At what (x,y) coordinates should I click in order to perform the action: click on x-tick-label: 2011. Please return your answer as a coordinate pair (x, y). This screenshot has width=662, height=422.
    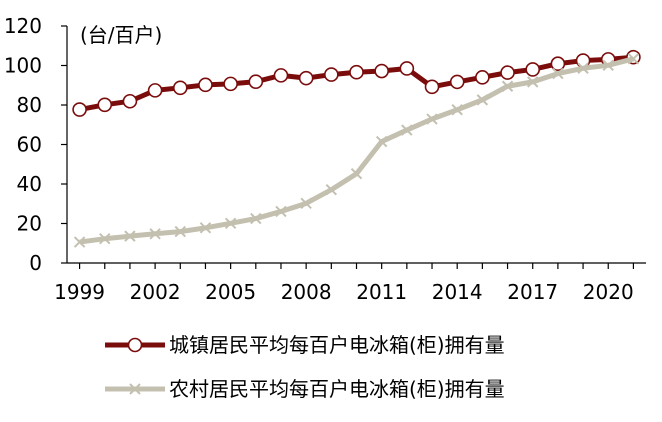
    Looking at the image, I should click on (381, 292).